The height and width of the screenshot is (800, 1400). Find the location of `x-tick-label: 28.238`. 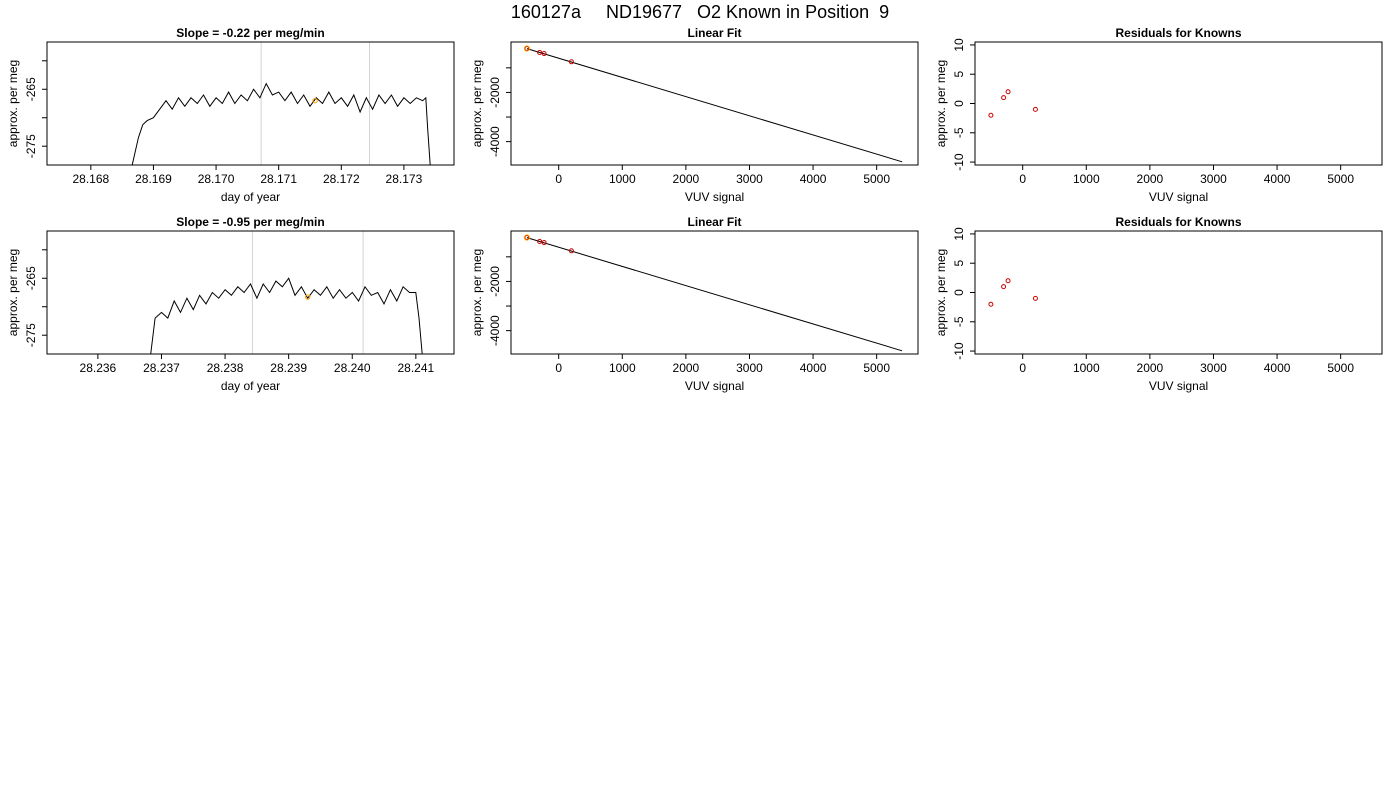

x-tick-label: 28.238 is located at coordinates (225, 368).